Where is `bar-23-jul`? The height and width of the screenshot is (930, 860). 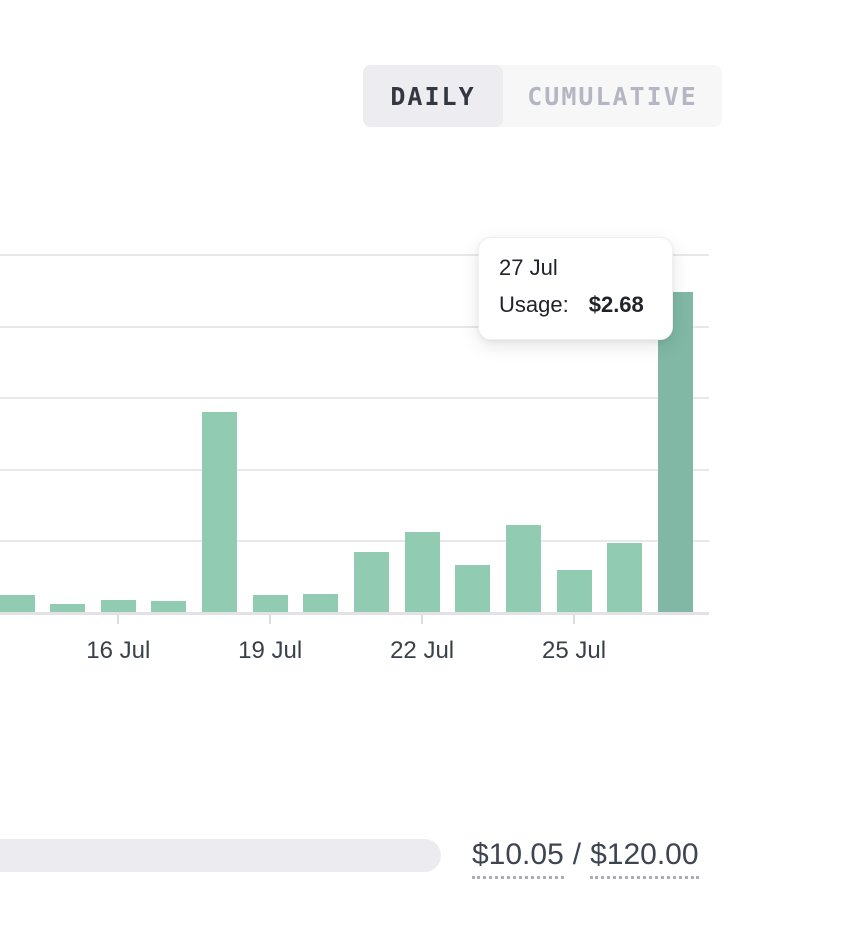
bar-23-jul is located at coordinates (473, 588).